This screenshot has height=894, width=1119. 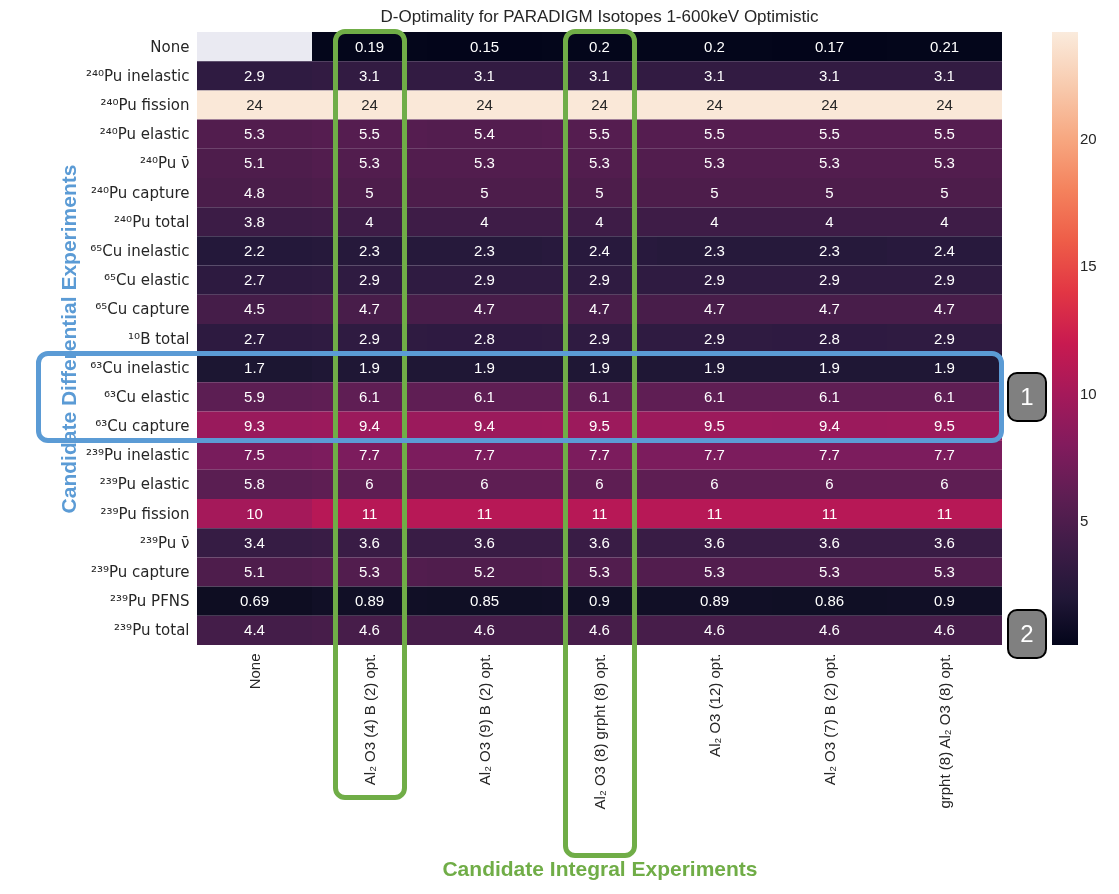 What do you see at coordinates (144, 134) in the screenshot?
I see `y-tick-label: ²⁴⁰Pu elastic` at bounding box center [144, 134].